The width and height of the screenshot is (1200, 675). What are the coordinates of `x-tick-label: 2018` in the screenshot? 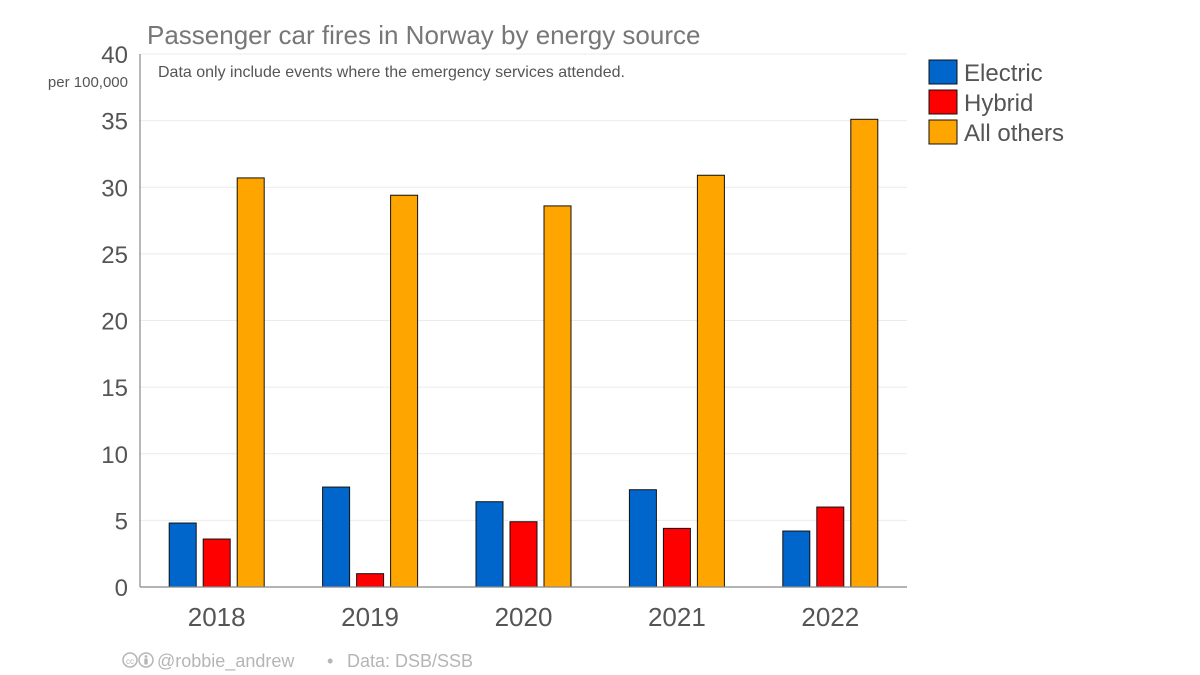 It's located at (217, 617).